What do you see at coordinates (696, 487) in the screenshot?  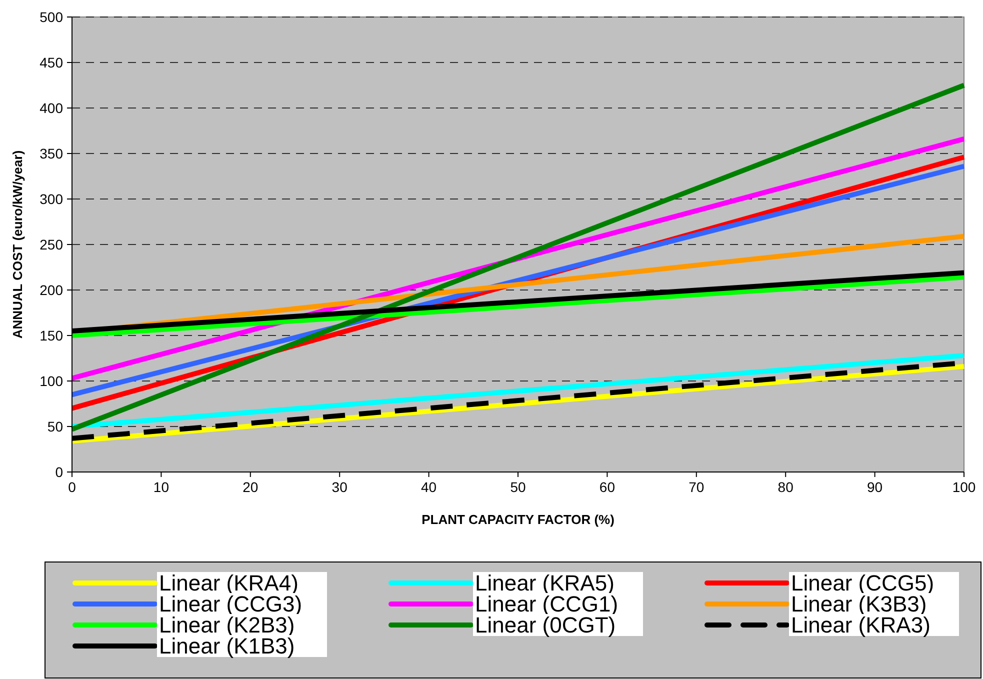 I see `x-tick-label: 70` at bounding box center [696, 487].